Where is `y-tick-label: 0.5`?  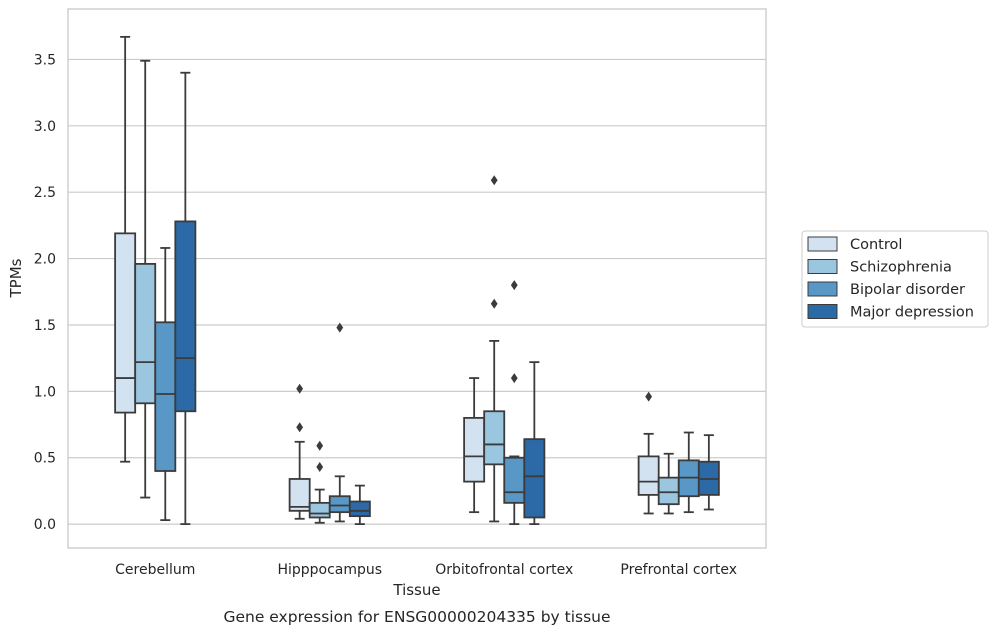
y-tick-label: 0.5 is located at coordinates (45, 459).